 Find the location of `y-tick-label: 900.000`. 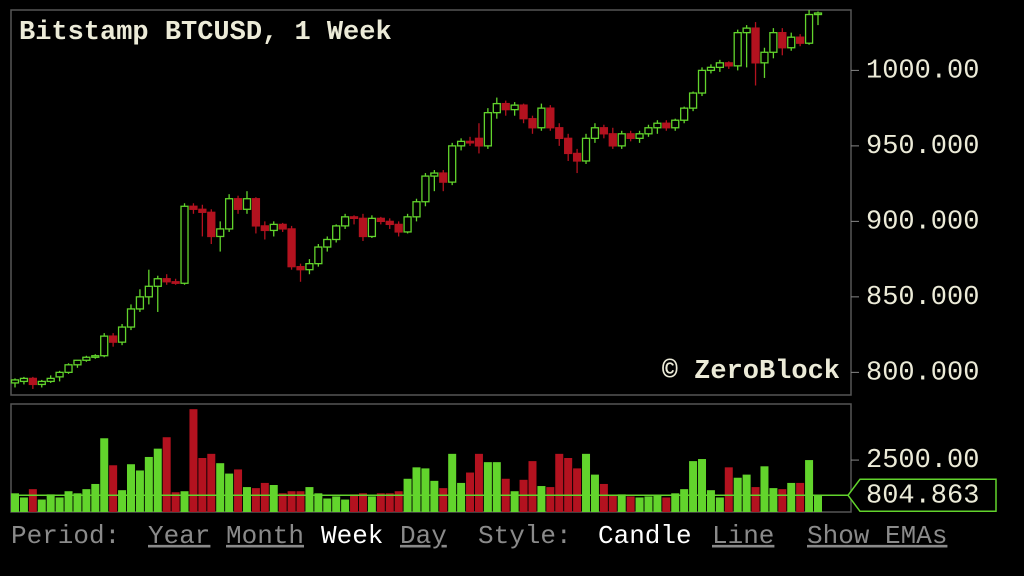

y-tick-label: 900.000 is located at coordinates (922, 222).